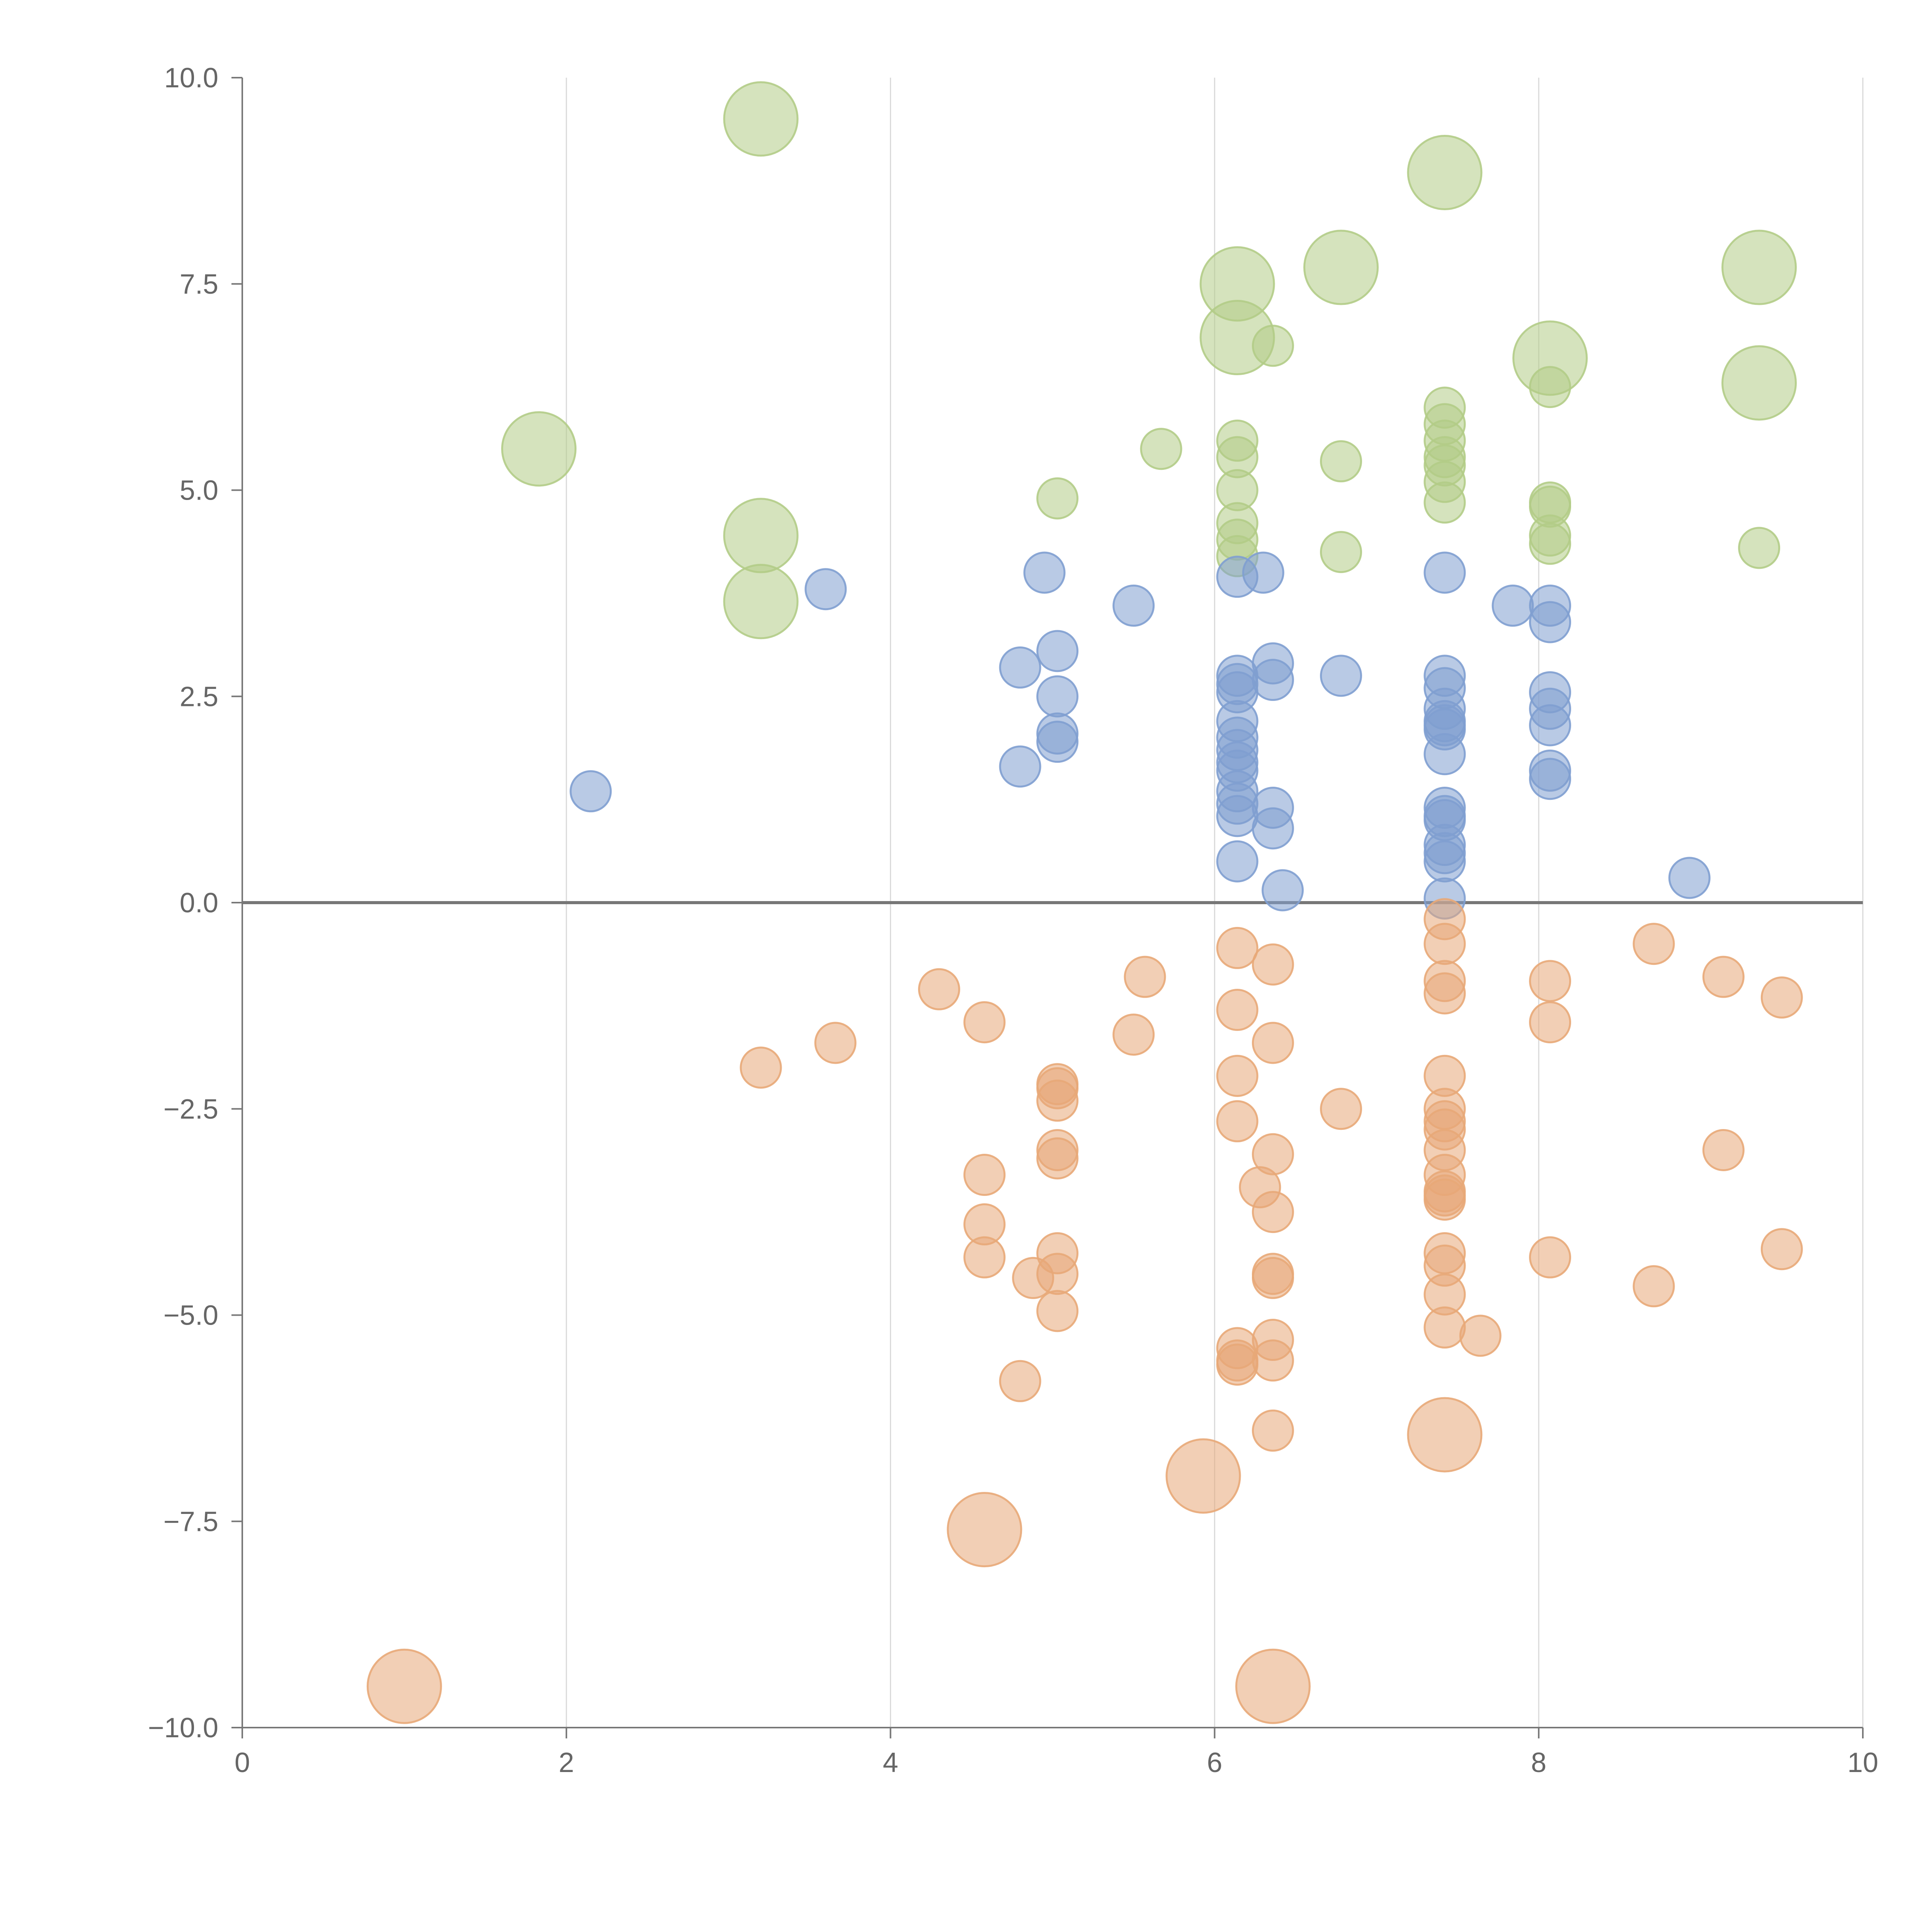  Describe the element at coordinates (567, 1763) in the screenshot. I see `x-tick-label-1: 2` at that location.